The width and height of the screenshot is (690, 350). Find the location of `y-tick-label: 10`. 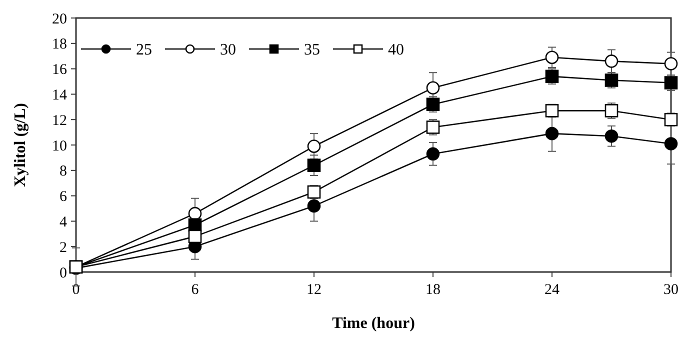

y-tick-label: 10 is located at coordinates (59, 146).